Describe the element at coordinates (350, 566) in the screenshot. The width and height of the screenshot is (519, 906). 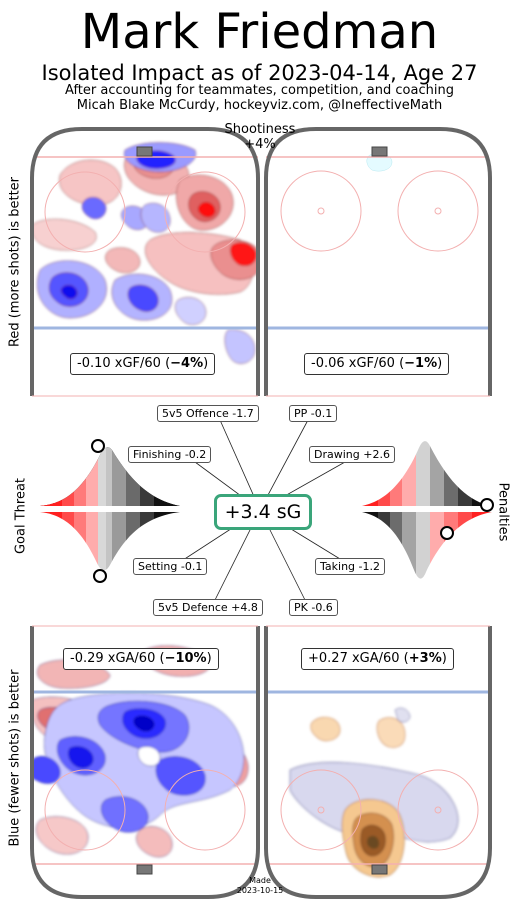
I see `component-taking: Taking -1.2` at that location.